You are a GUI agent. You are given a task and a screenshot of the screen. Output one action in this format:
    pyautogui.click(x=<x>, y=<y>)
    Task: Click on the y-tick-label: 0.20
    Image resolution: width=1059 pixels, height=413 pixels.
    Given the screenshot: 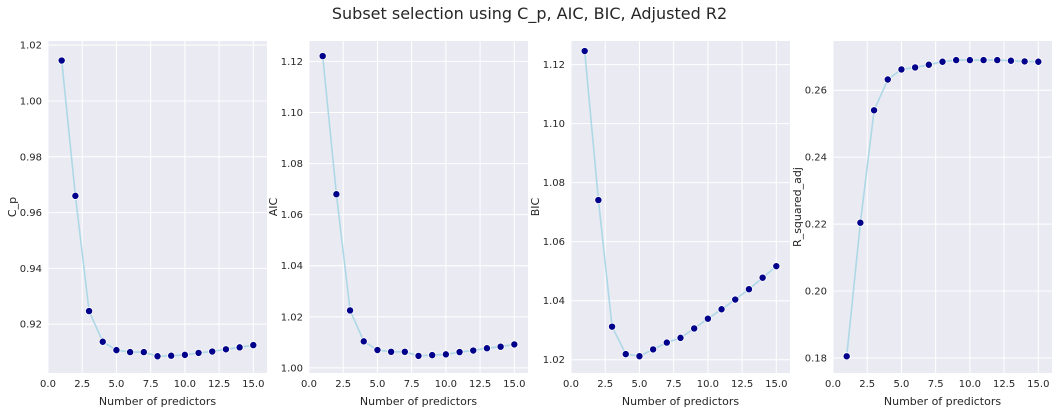 What is the action you would take?
    pyautogui.click(x=816, y=292)
    